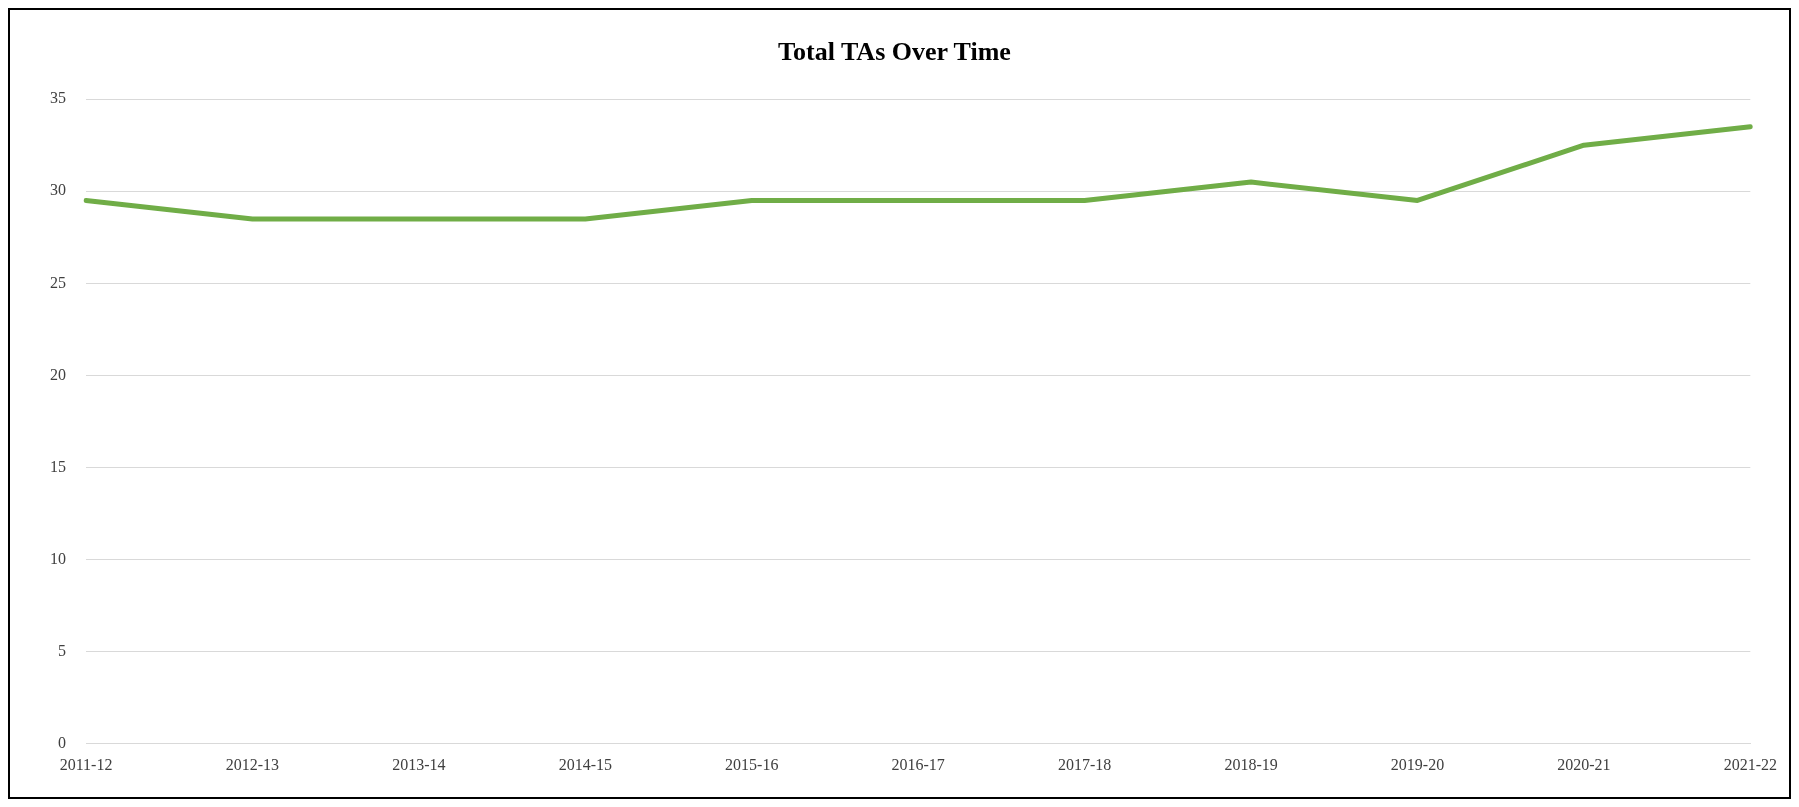 The image size is (1799, 807). What do you see at coordinates (58, 282) in the screenshot?
I see `y-tick-label: 25` at bounding box center [58, 282].